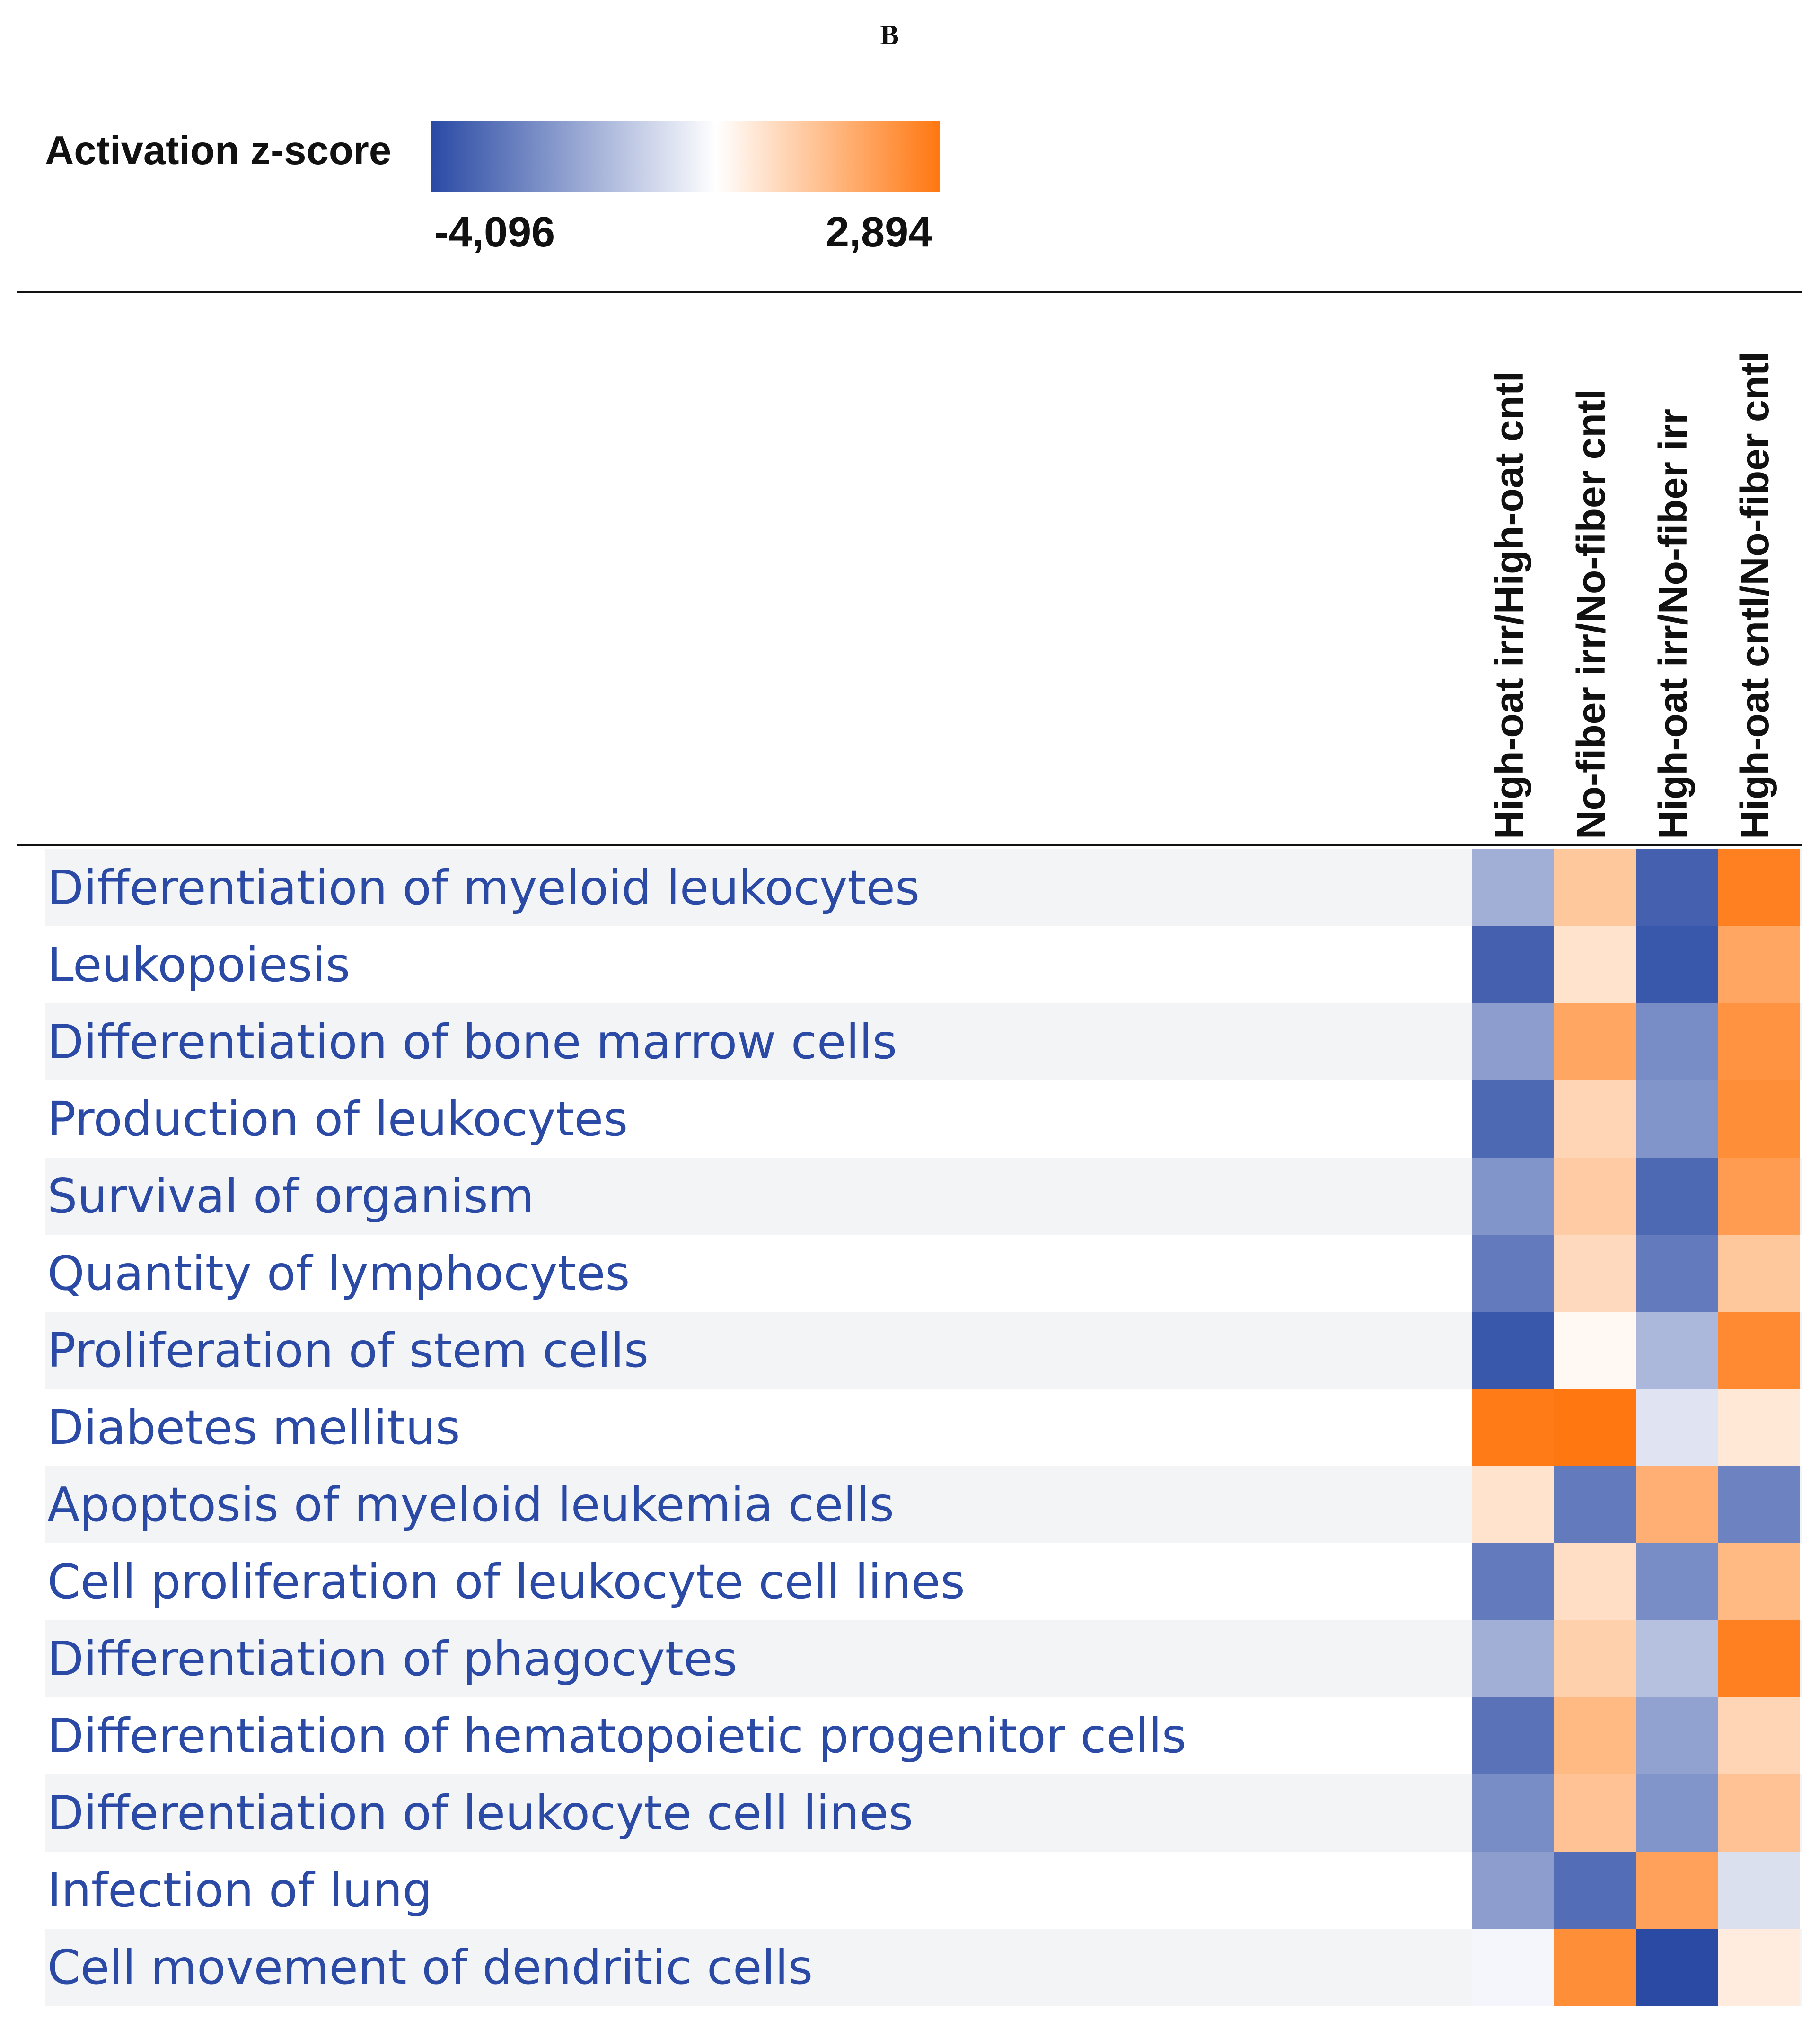 Image resolution: width=1820 pixels, height=2029 pixels. What do you see at coordinates (338, 1119) in the screenshot?
I see `row-label: Production of leukocytes` at bounding box center [338, 1119].